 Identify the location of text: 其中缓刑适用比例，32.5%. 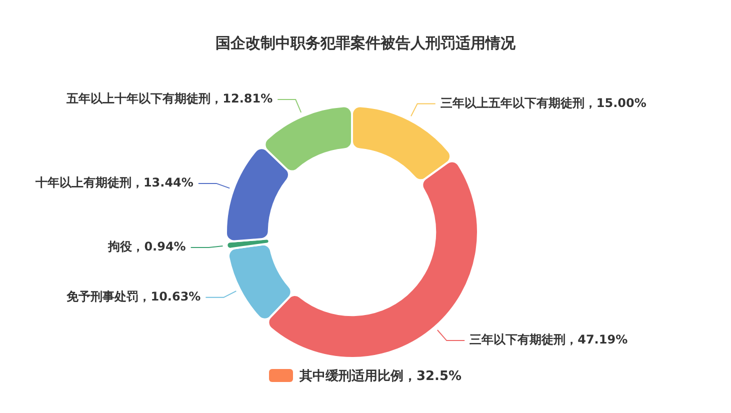
(380, 376).